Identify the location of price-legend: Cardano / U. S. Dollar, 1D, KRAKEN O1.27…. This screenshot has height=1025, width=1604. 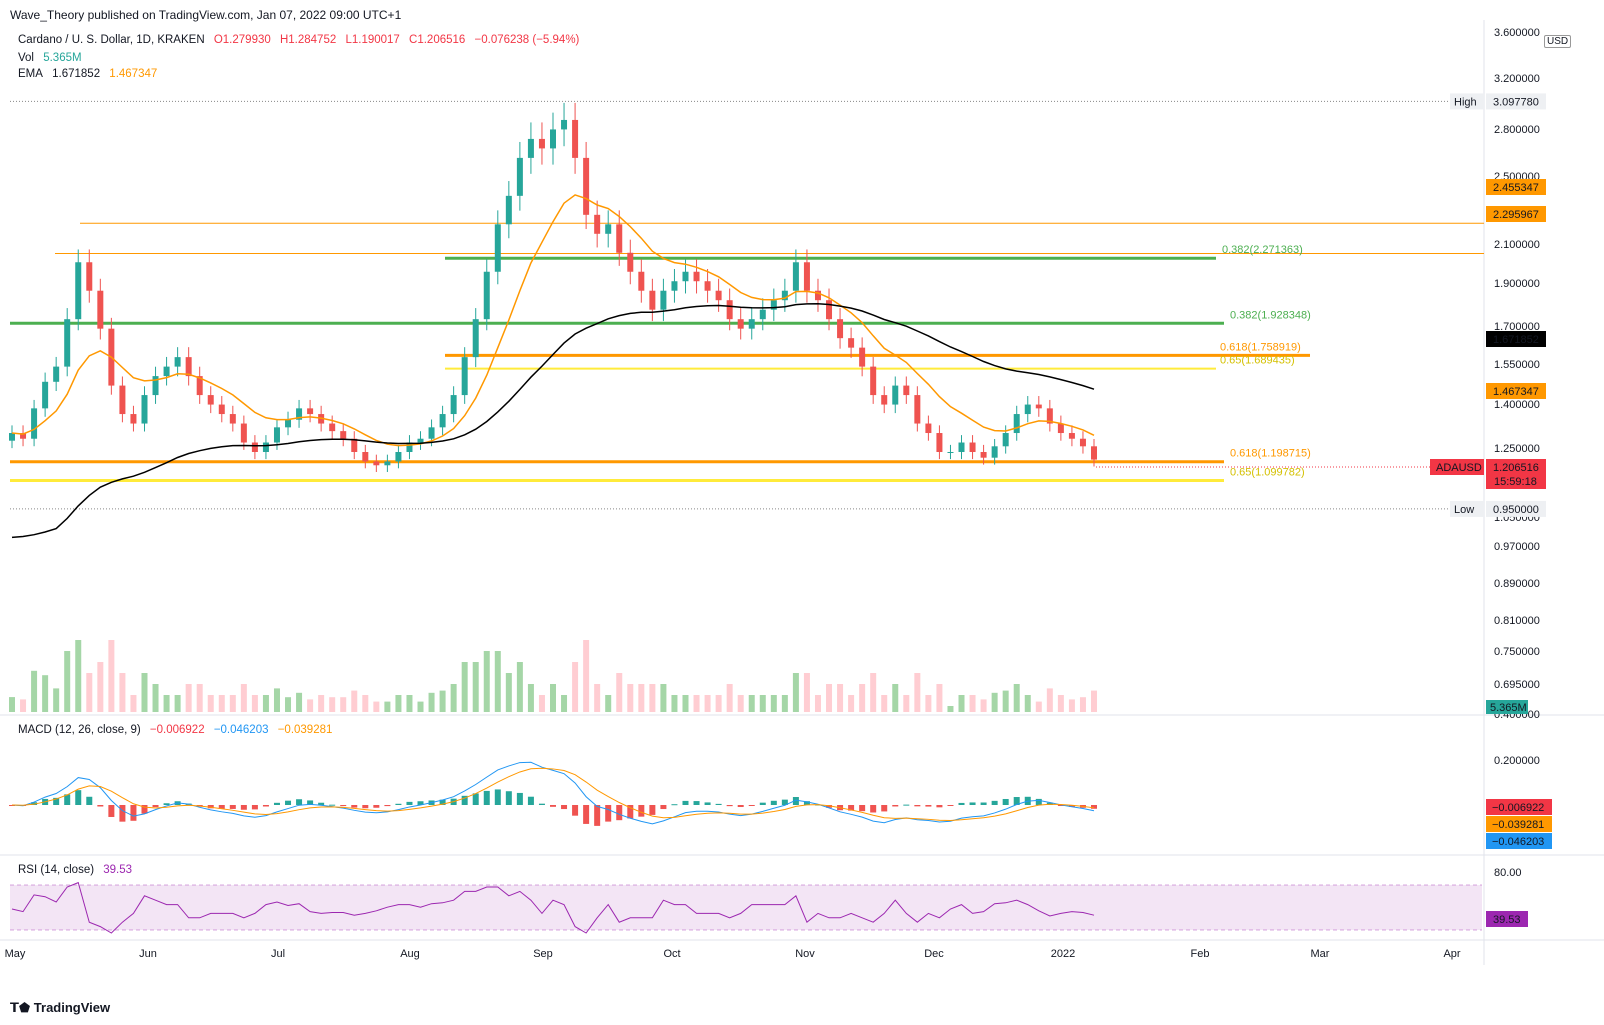
(301, 40).